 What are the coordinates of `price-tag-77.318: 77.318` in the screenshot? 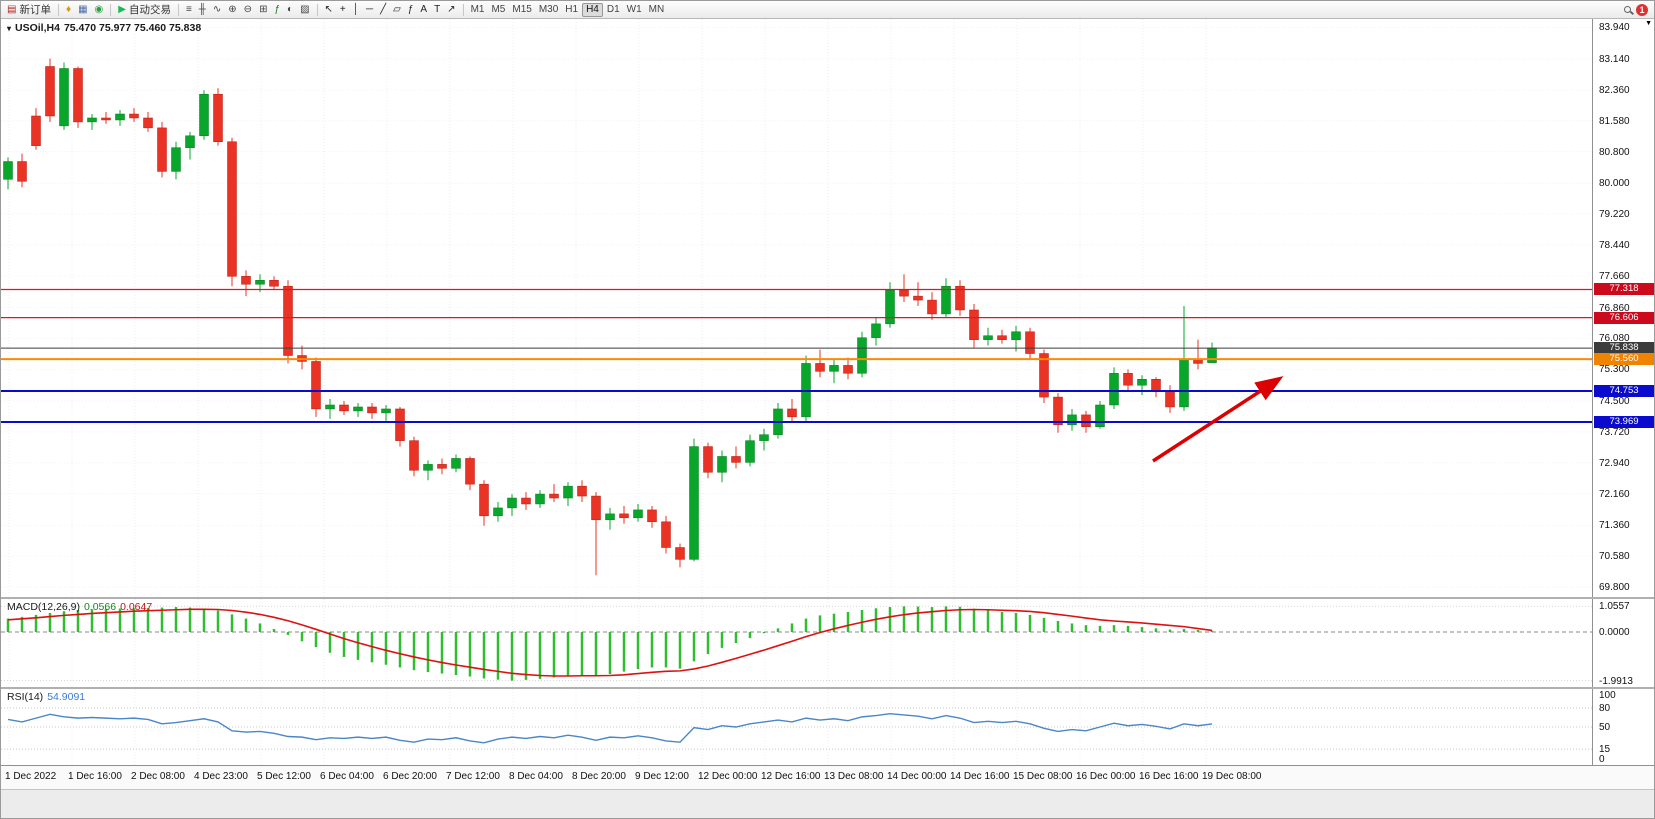 It's located at (1624, 289).